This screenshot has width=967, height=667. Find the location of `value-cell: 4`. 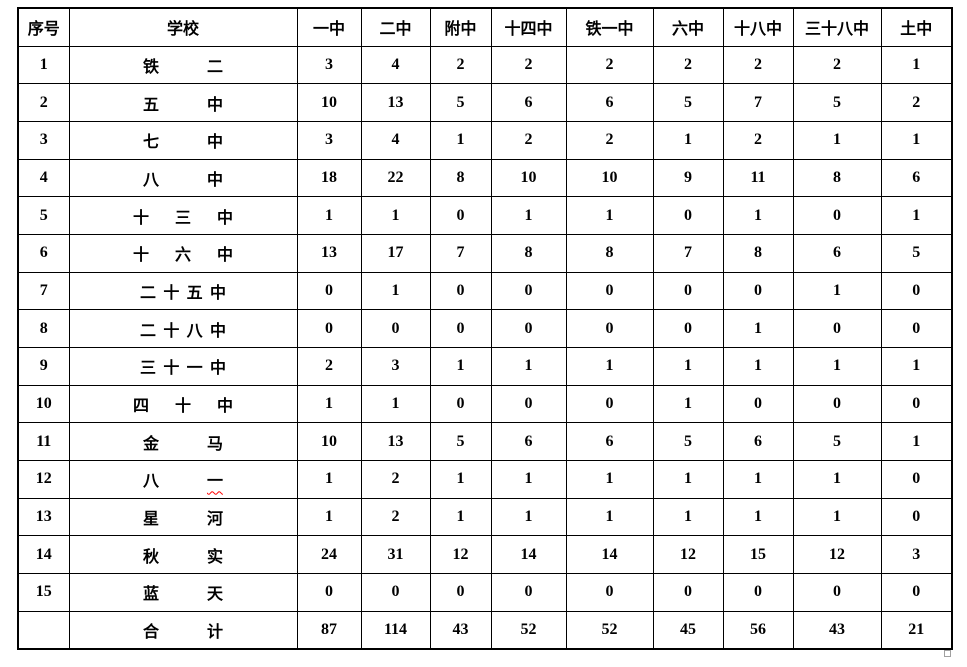

value-cell: 4 is located at coordinates (395, 65).